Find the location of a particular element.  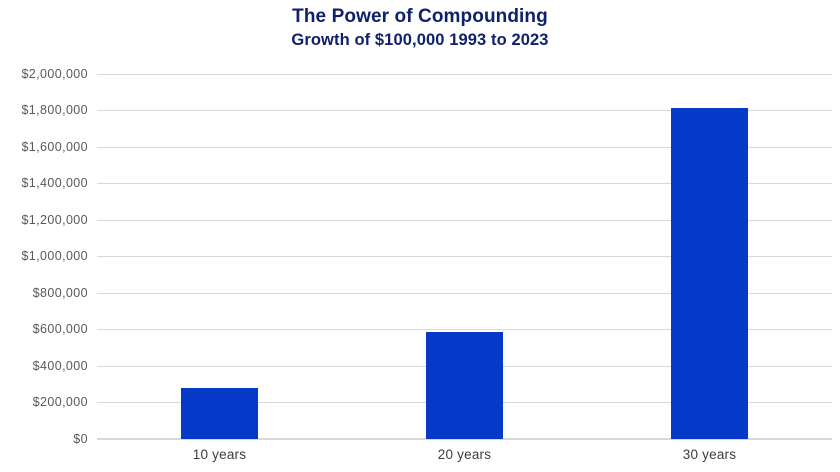

y-tick-label: $1,000,000 is located at coordinates (54, 256).